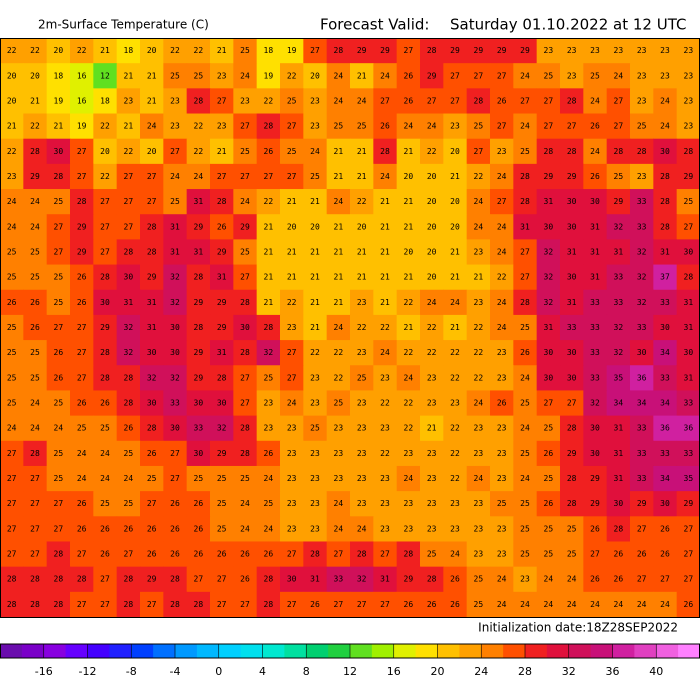 The width and height of the screenshot is (700, 700). What do you see at coordinates (665, 277) in the screenshot?
I see `temperature-label: 37` at bounding box center [665, 277].